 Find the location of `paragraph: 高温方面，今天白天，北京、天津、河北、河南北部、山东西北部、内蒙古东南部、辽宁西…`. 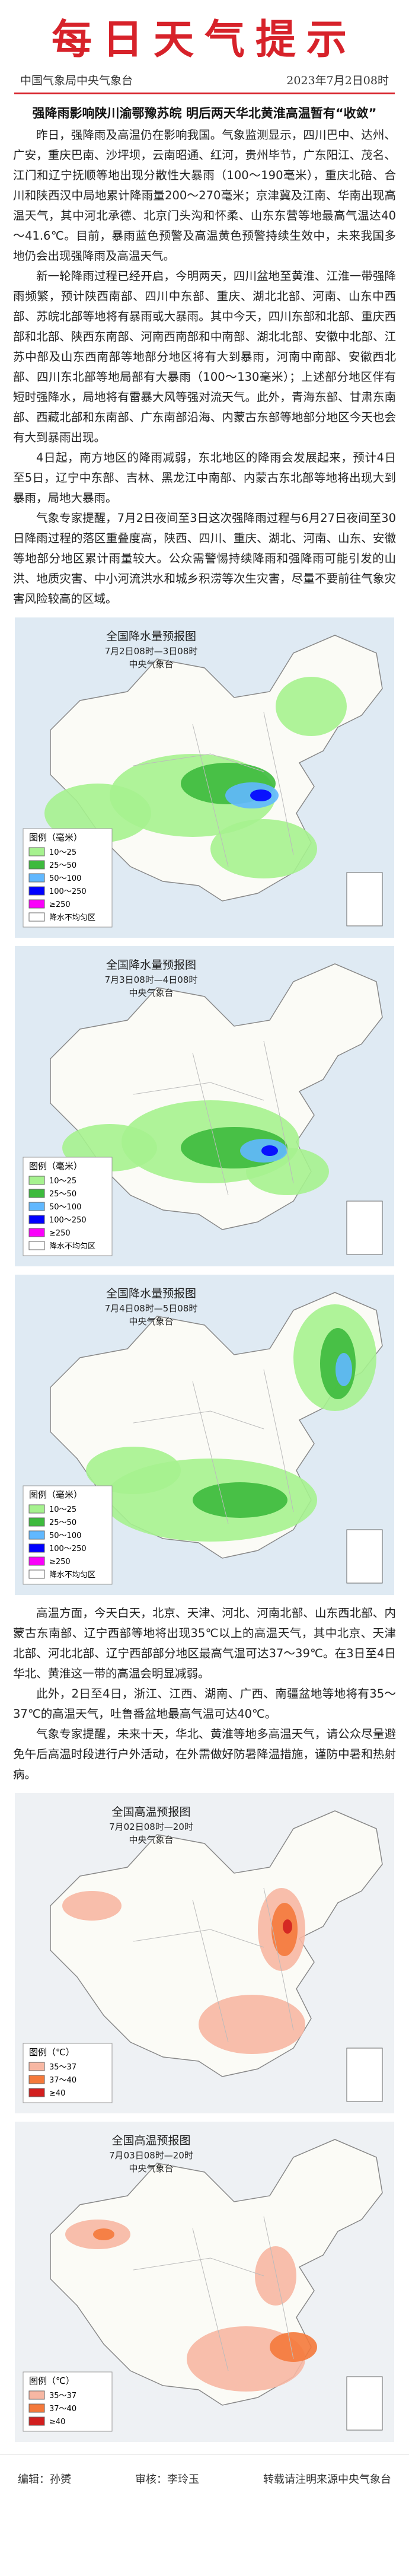

paragraph: 高温方面，今天白天，北京、天津、河北、河南北部、山东西北部、内蒙古东南部、辽宁西… is located at coordinates (204, 1643).